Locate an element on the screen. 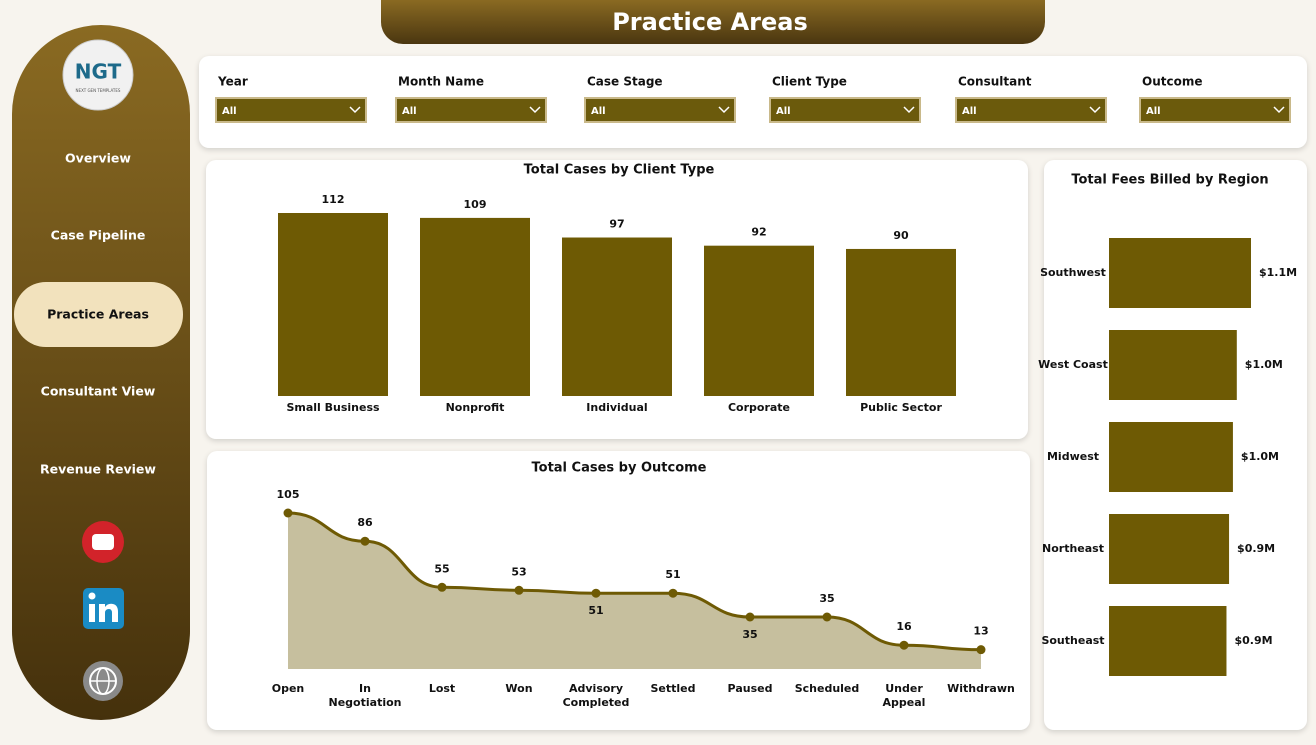 The width and height of the screenshot is (1316, 745). logo is located at coordinates (98, 75).